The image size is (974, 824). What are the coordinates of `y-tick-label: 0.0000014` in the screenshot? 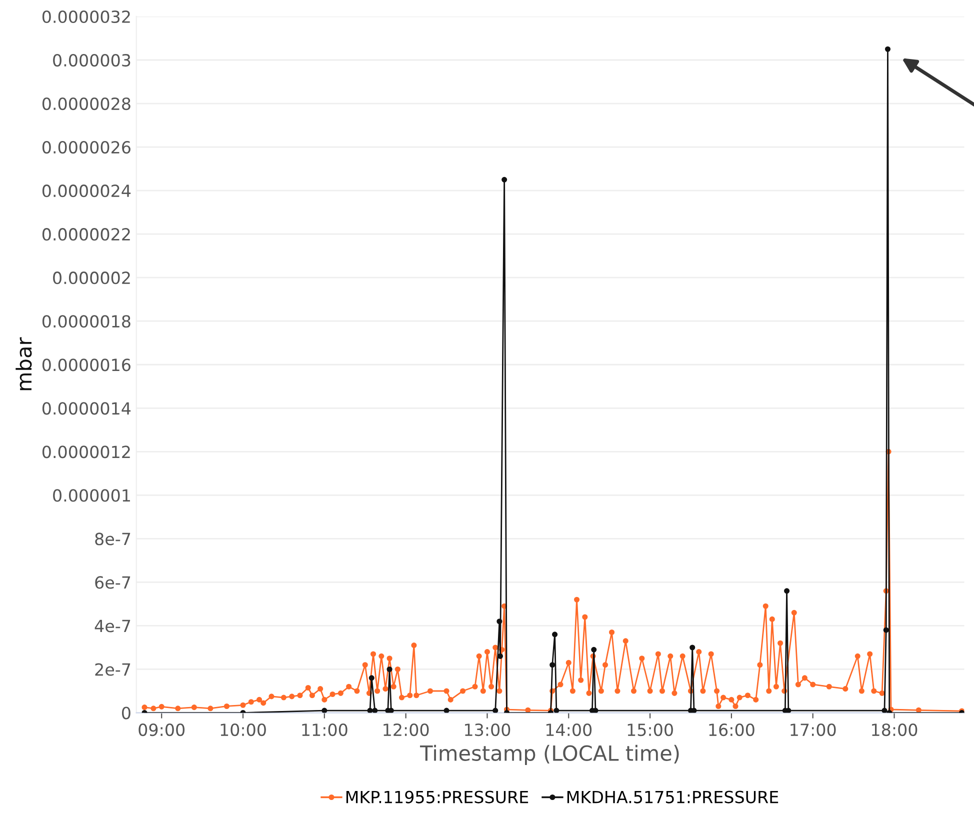 It's located at (86, 408).